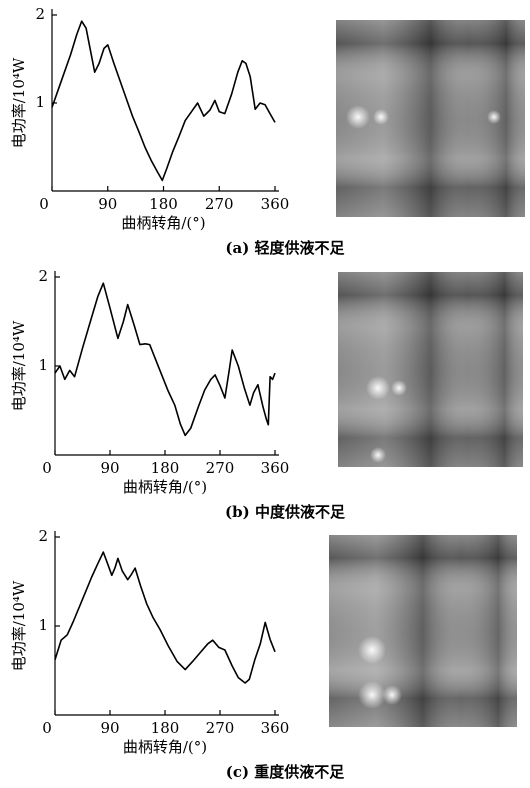 This screenshot has height=788, width=530. Describe the element at coordinates (286, 772) in the screenshot. I see `caption: (c) 重度供液不足` at that location.